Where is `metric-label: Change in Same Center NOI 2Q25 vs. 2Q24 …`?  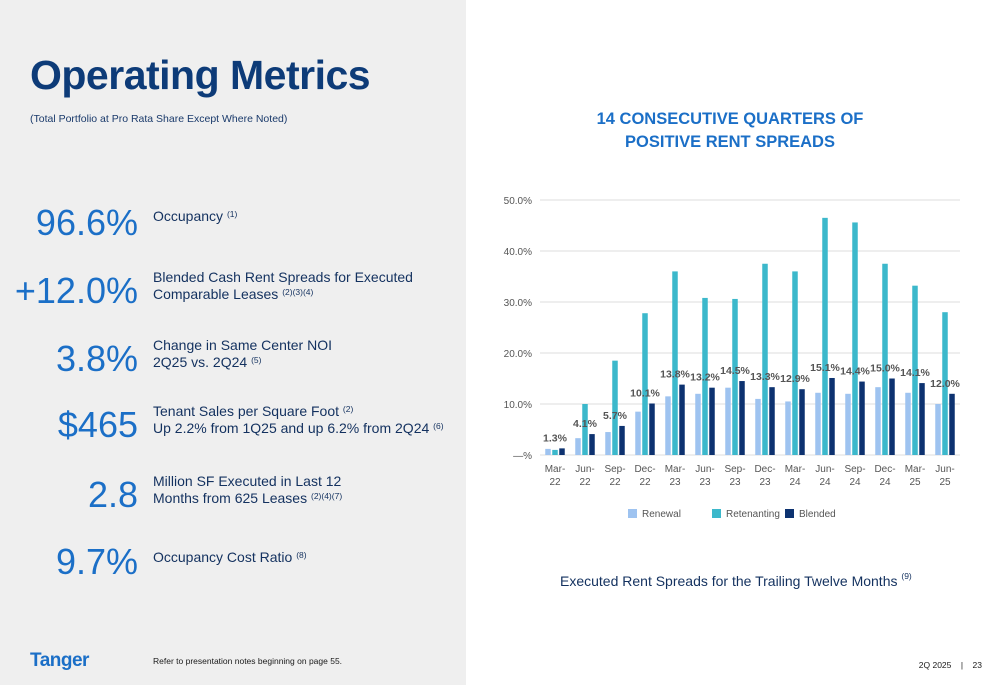
metric-label: Change in Same Center NOI 2Q25 vs. 2Q24 … is located at coordinates (242, 354).